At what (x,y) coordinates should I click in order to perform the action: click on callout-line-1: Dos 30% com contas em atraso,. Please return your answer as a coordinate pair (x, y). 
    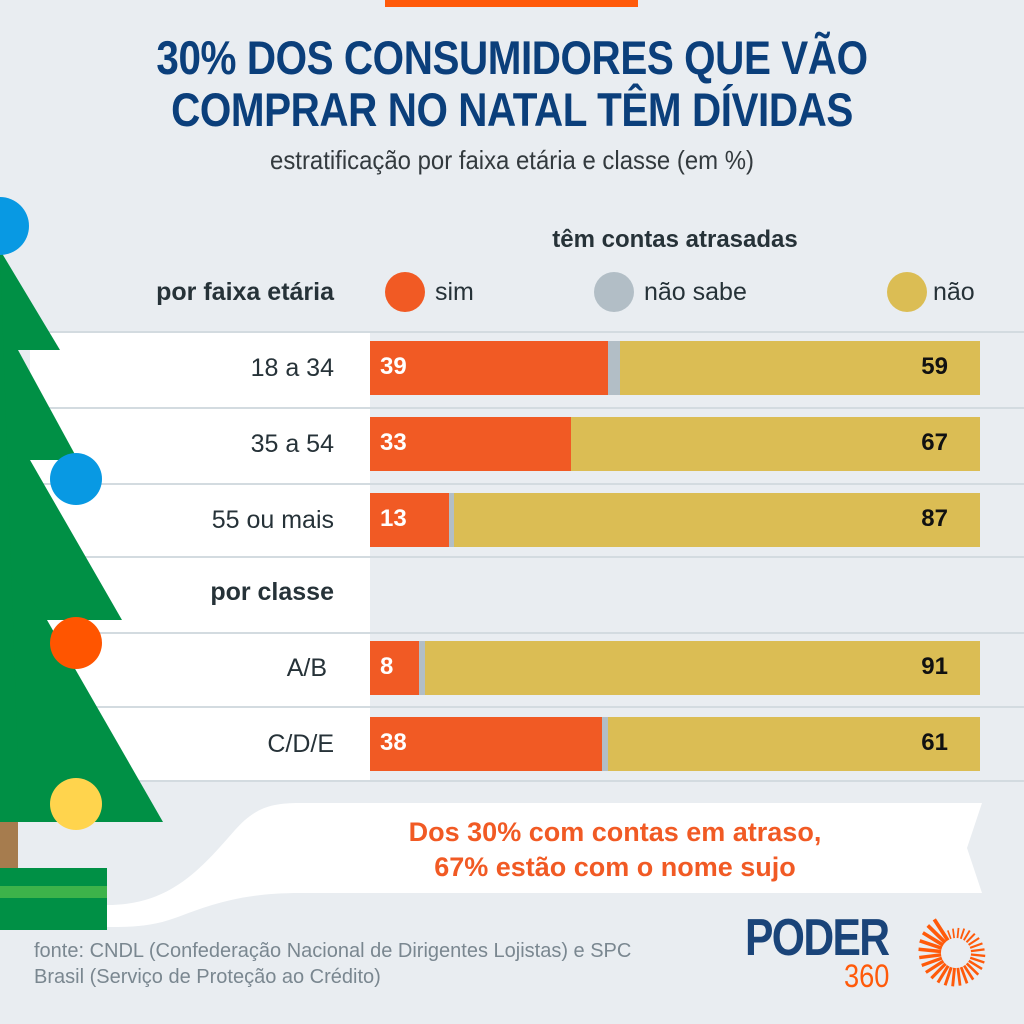
    Looking at the image, I should click on (615, 832).